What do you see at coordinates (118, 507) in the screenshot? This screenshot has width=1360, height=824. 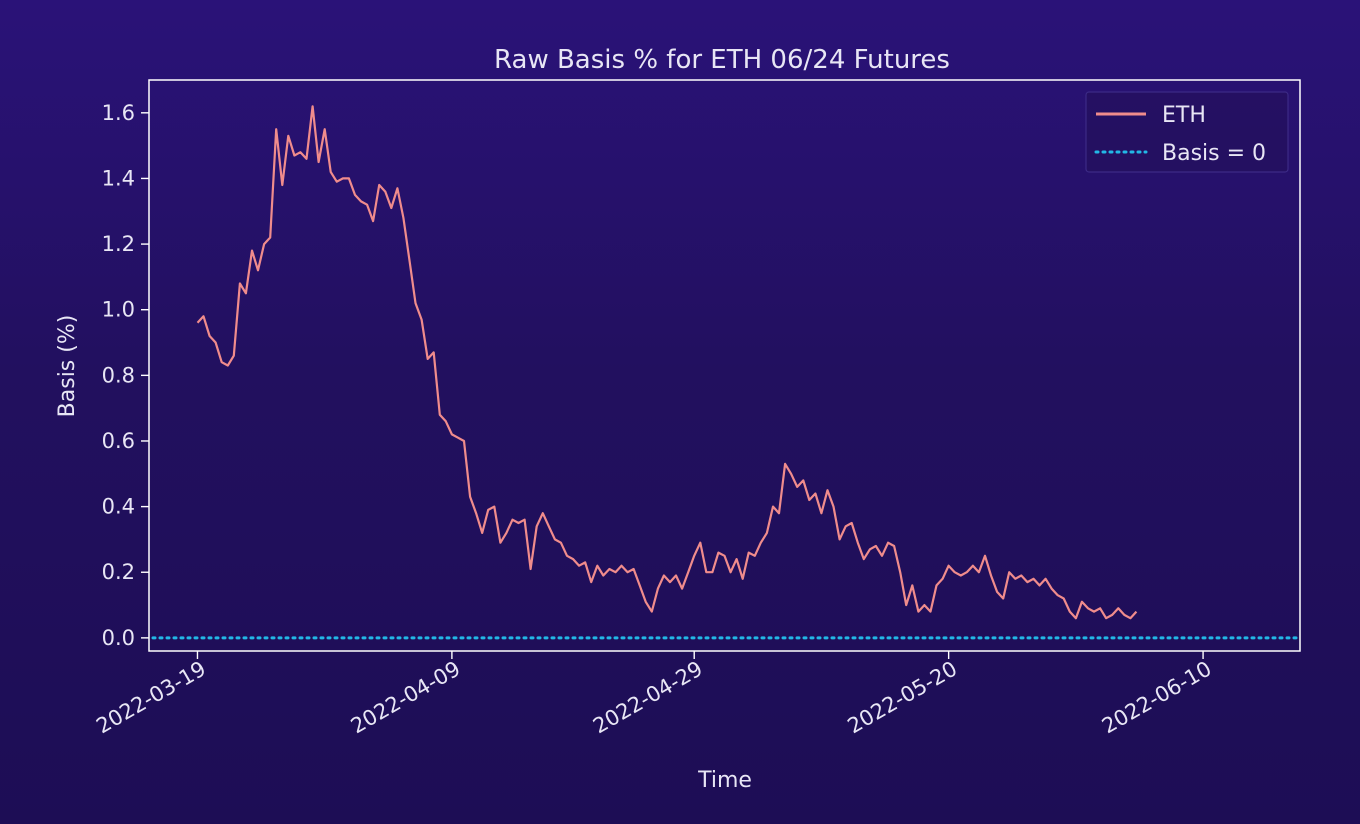 I see `y-tick-label: 0.4` at bounding box center [118, 507].